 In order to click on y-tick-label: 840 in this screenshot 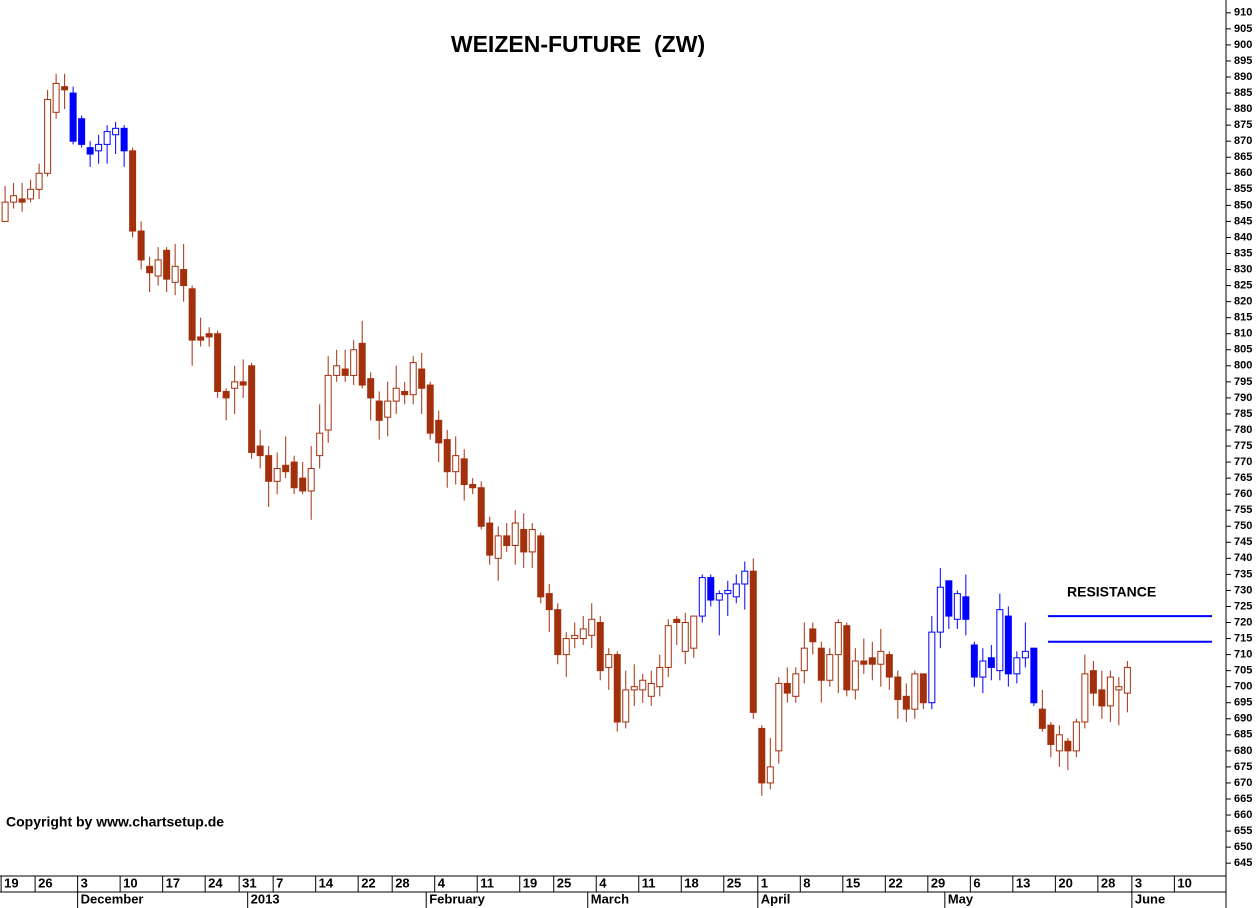, I will do `click(1243, 237)`.